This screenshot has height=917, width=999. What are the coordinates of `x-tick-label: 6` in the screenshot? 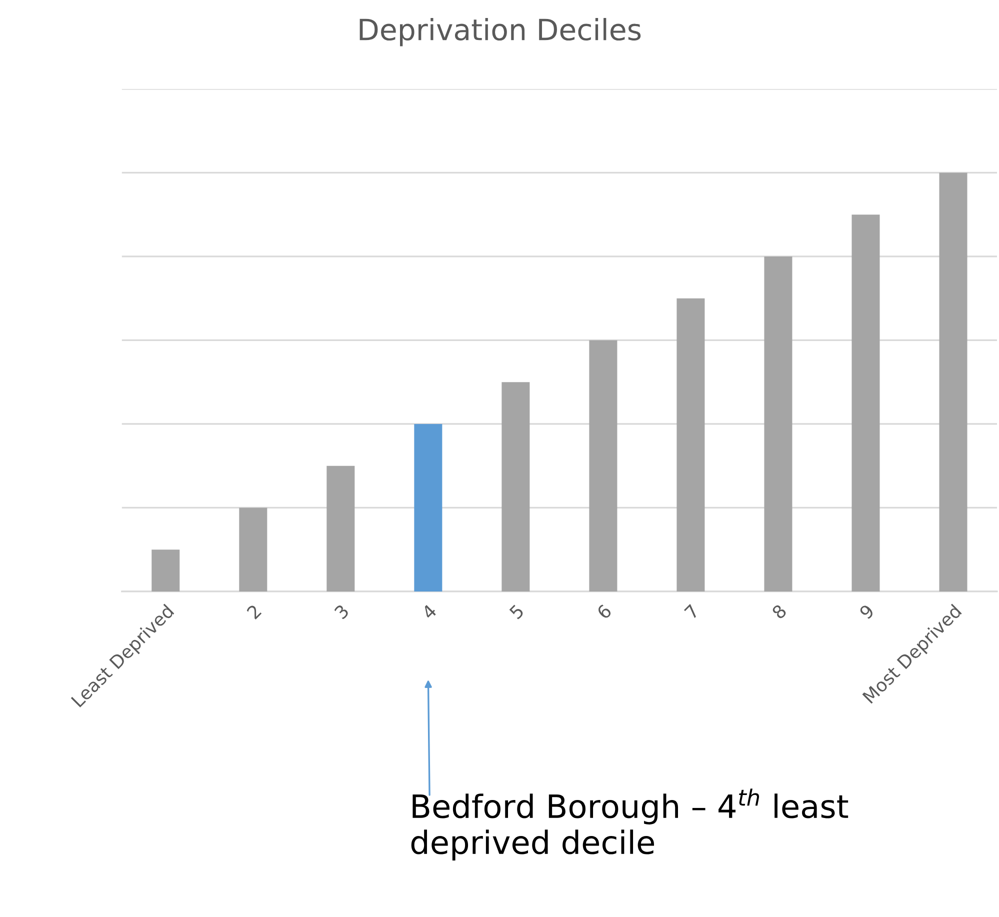 It's located at (604, 612).